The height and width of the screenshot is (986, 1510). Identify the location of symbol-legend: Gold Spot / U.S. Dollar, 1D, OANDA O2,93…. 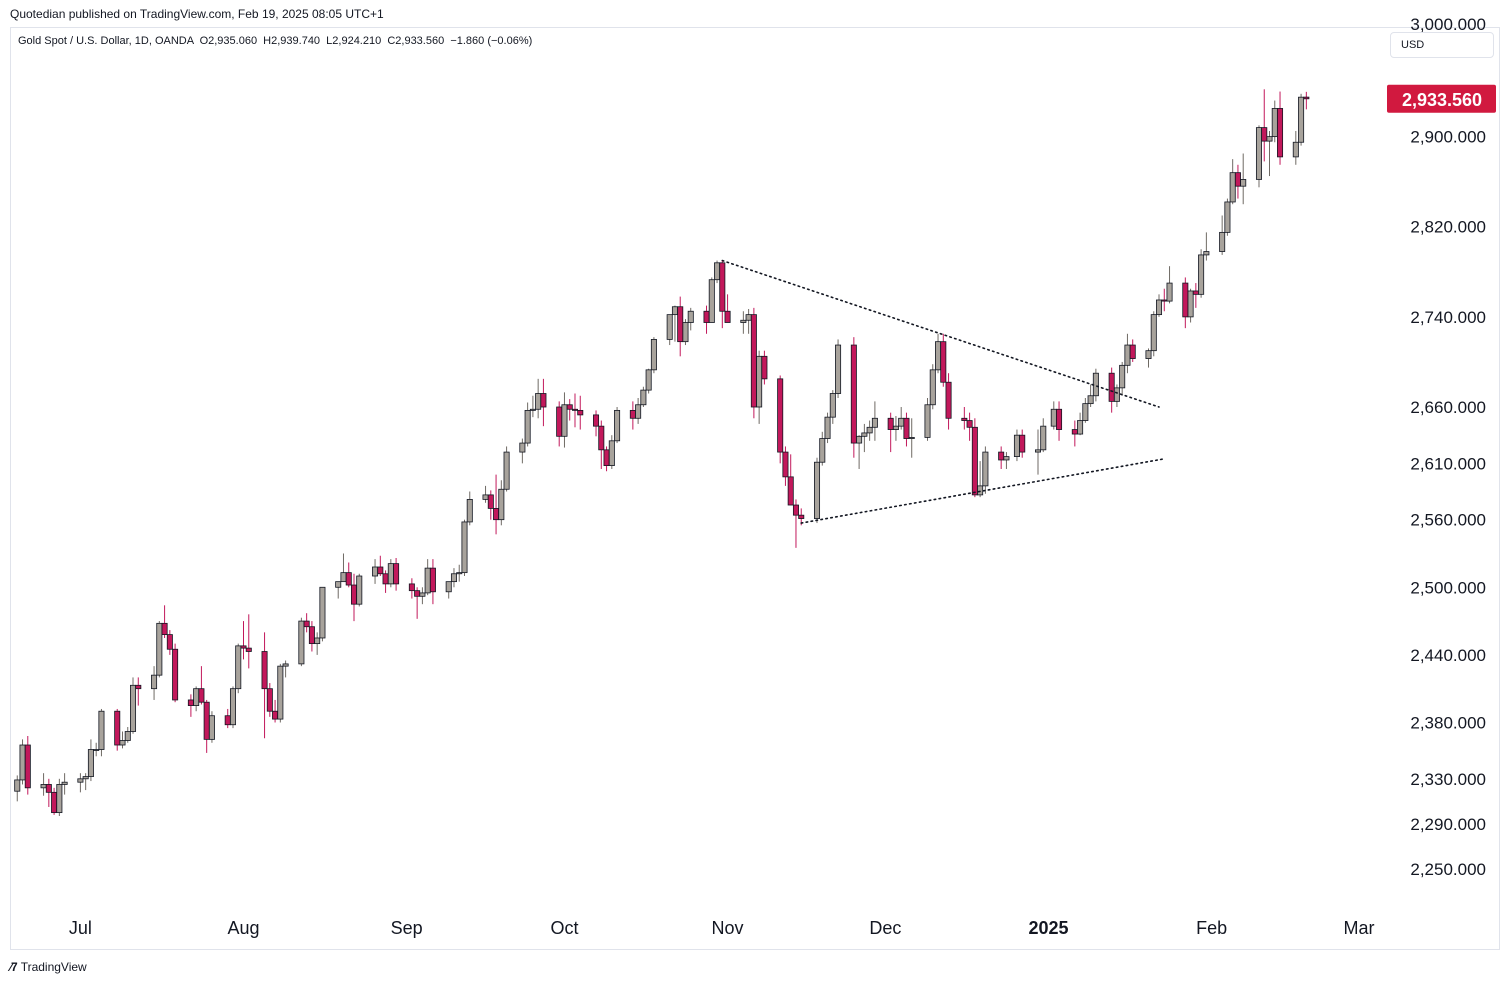
(275, 41).